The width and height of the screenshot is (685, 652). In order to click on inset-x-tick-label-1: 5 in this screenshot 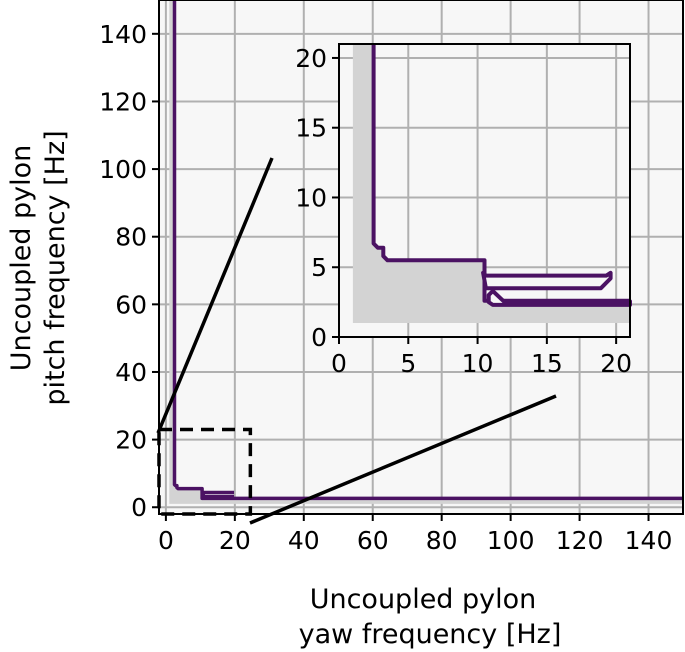, I will do `click(408, 363)`.